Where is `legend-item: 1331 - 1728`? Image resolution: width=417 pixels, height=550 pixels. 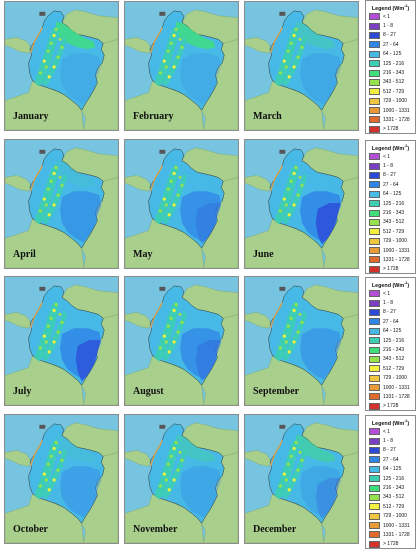 legend-item: 1331 - 1728 is located at coordinates (392, 119).